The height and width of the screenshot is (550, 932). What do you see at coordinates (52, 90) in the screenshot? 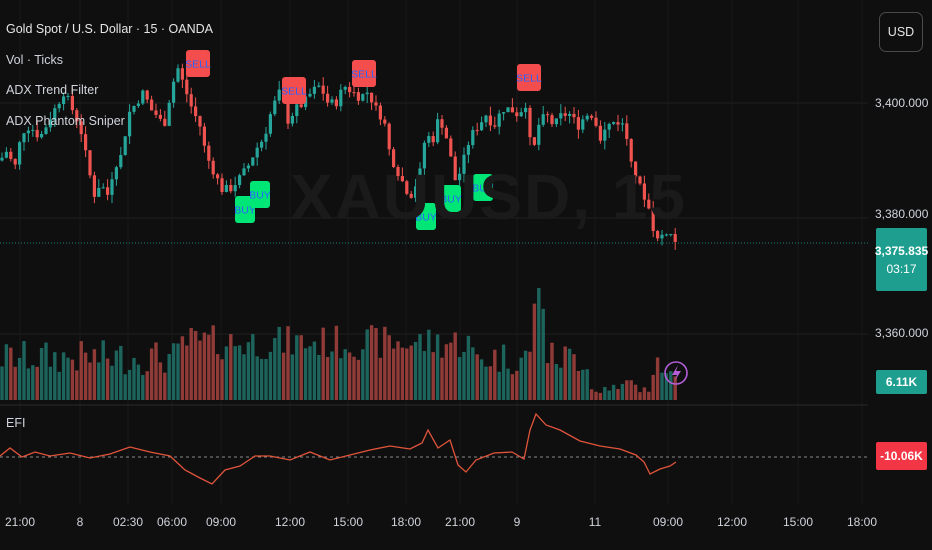
I see `legend-adx-trend: ADX Trend Filter` at bounding box center [52, 90].